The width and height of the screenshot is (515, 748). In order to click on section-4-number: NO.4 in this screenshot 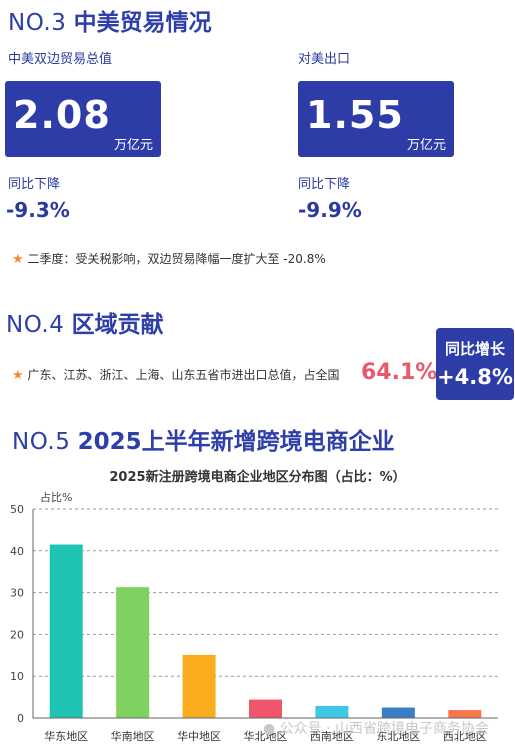, I will do `click(35, 325)`.